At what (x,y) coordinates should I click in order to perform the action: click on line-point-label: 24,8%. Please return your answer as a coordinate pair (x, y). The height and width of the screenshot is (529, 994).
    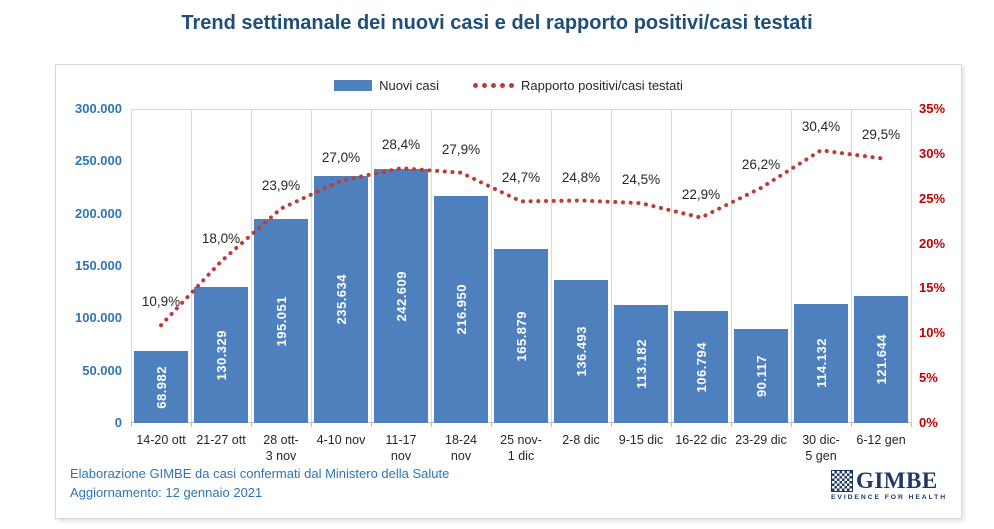
    Looking at the image, I should click on (581, 177).